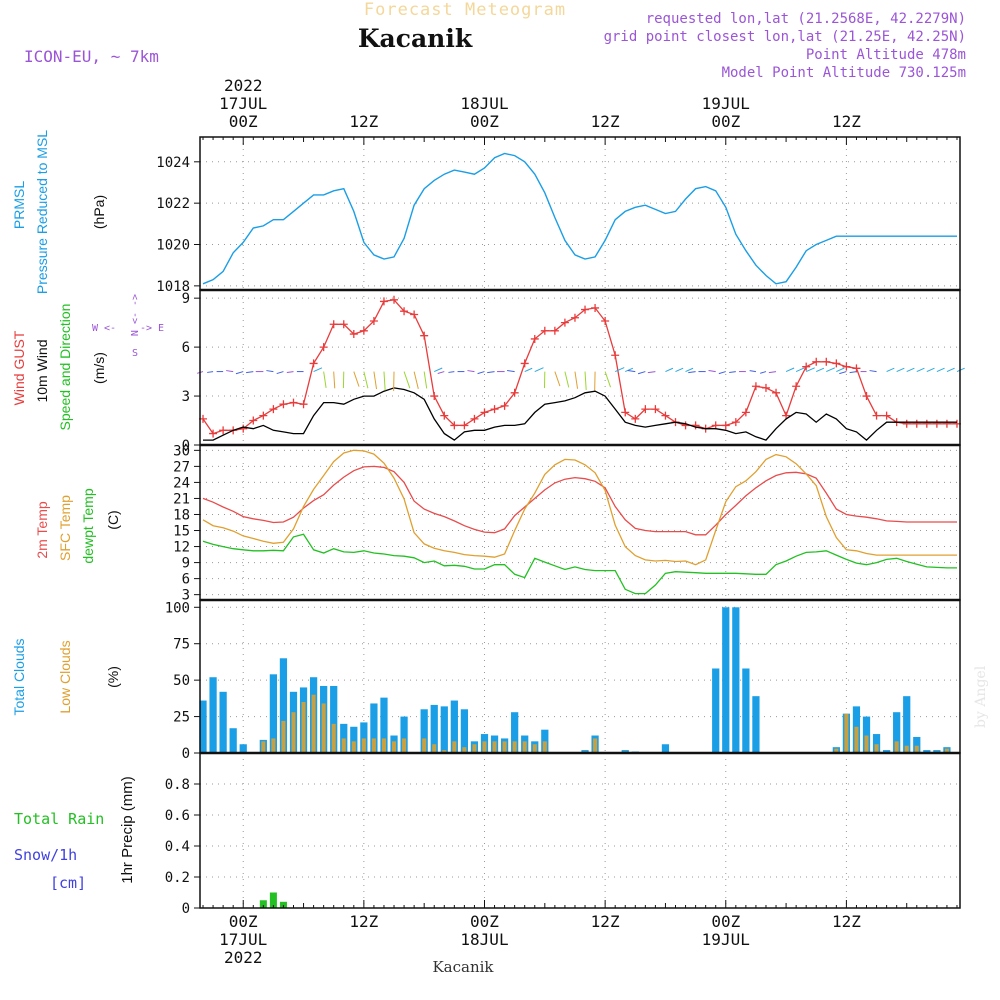  What do you see at coordinates (181, 532) in the screenshot?
I see `y-tick-label: 15` at bounding box center [181, 532].